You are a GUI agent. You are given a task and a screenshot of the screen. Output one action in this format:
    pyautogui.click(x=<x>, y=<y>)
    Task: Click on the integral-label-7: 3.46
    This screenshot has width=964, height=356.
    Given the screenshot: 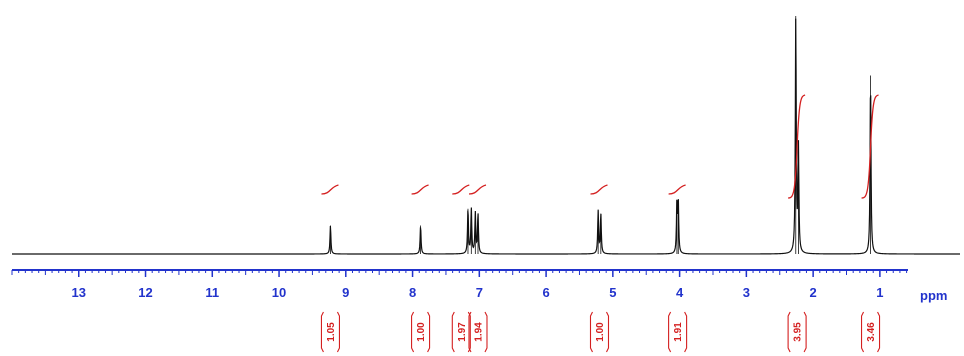 What is the action you would take?
    pyautogui.click(x=870, y=332)
    